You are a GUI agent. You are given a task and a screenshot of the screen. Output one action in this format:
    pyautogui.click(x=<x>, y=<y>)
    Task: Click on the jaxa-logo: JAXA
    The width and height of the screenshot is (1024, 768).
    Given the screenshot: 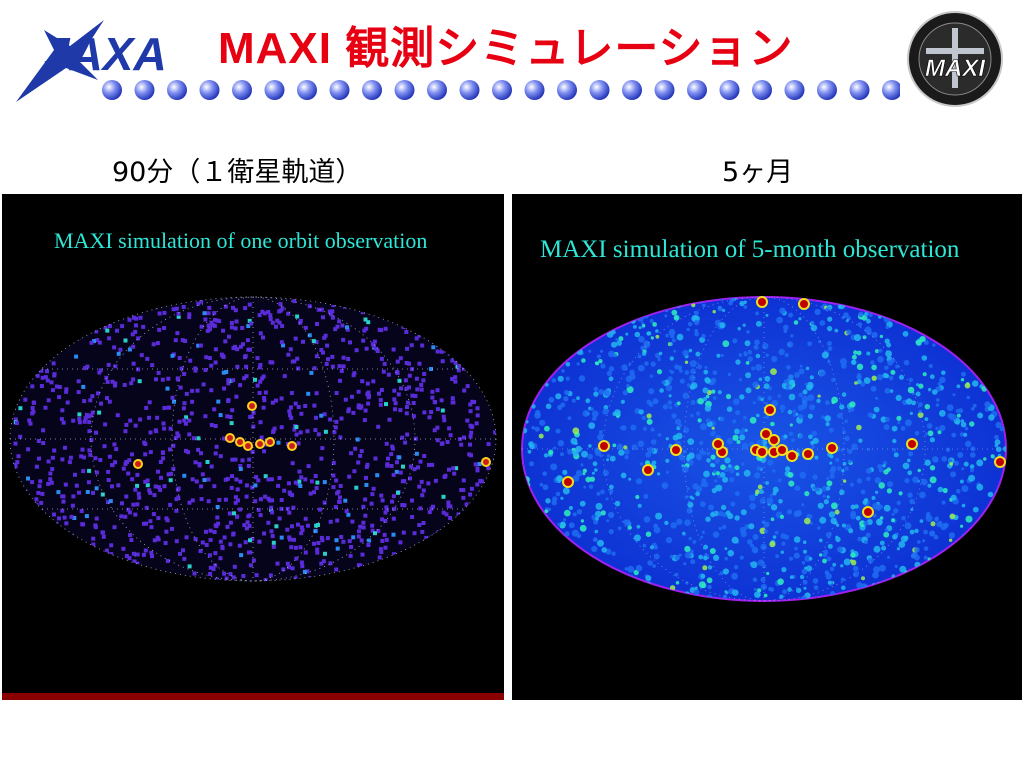 What is the action you would take?
    pyautogui.click(x=96, y=59)
    